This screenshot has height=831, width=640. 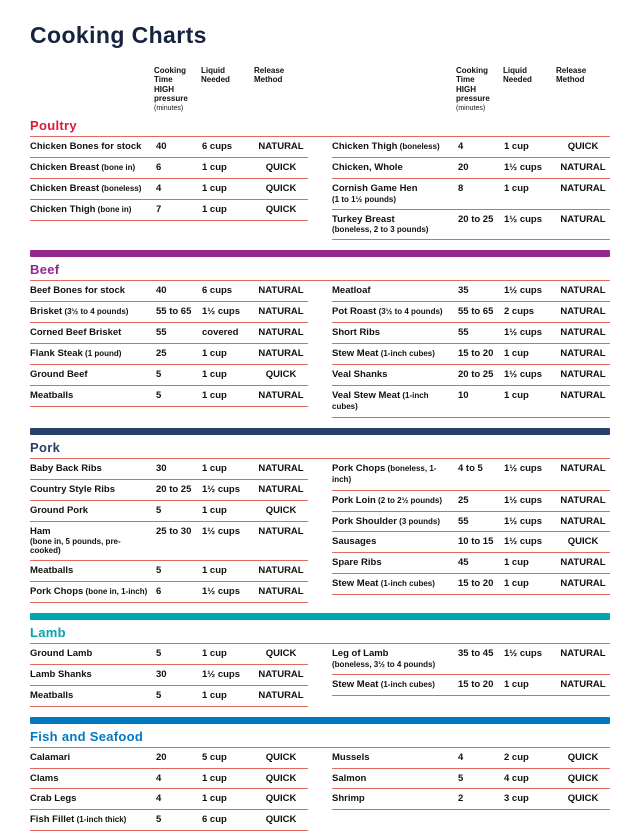 What do you see at coordinates (52, 820) in the screenshot?
I see `item-label: Fish Fillet` at bounding box center [52, 820].